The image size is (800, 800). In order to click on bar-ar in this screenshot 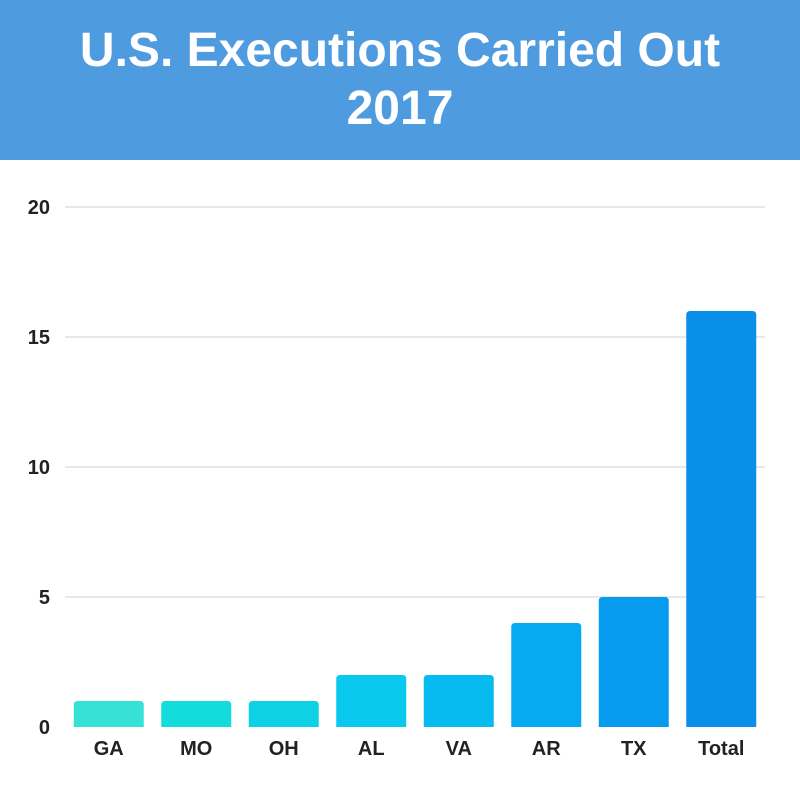, I will do `click(546, 675)`.